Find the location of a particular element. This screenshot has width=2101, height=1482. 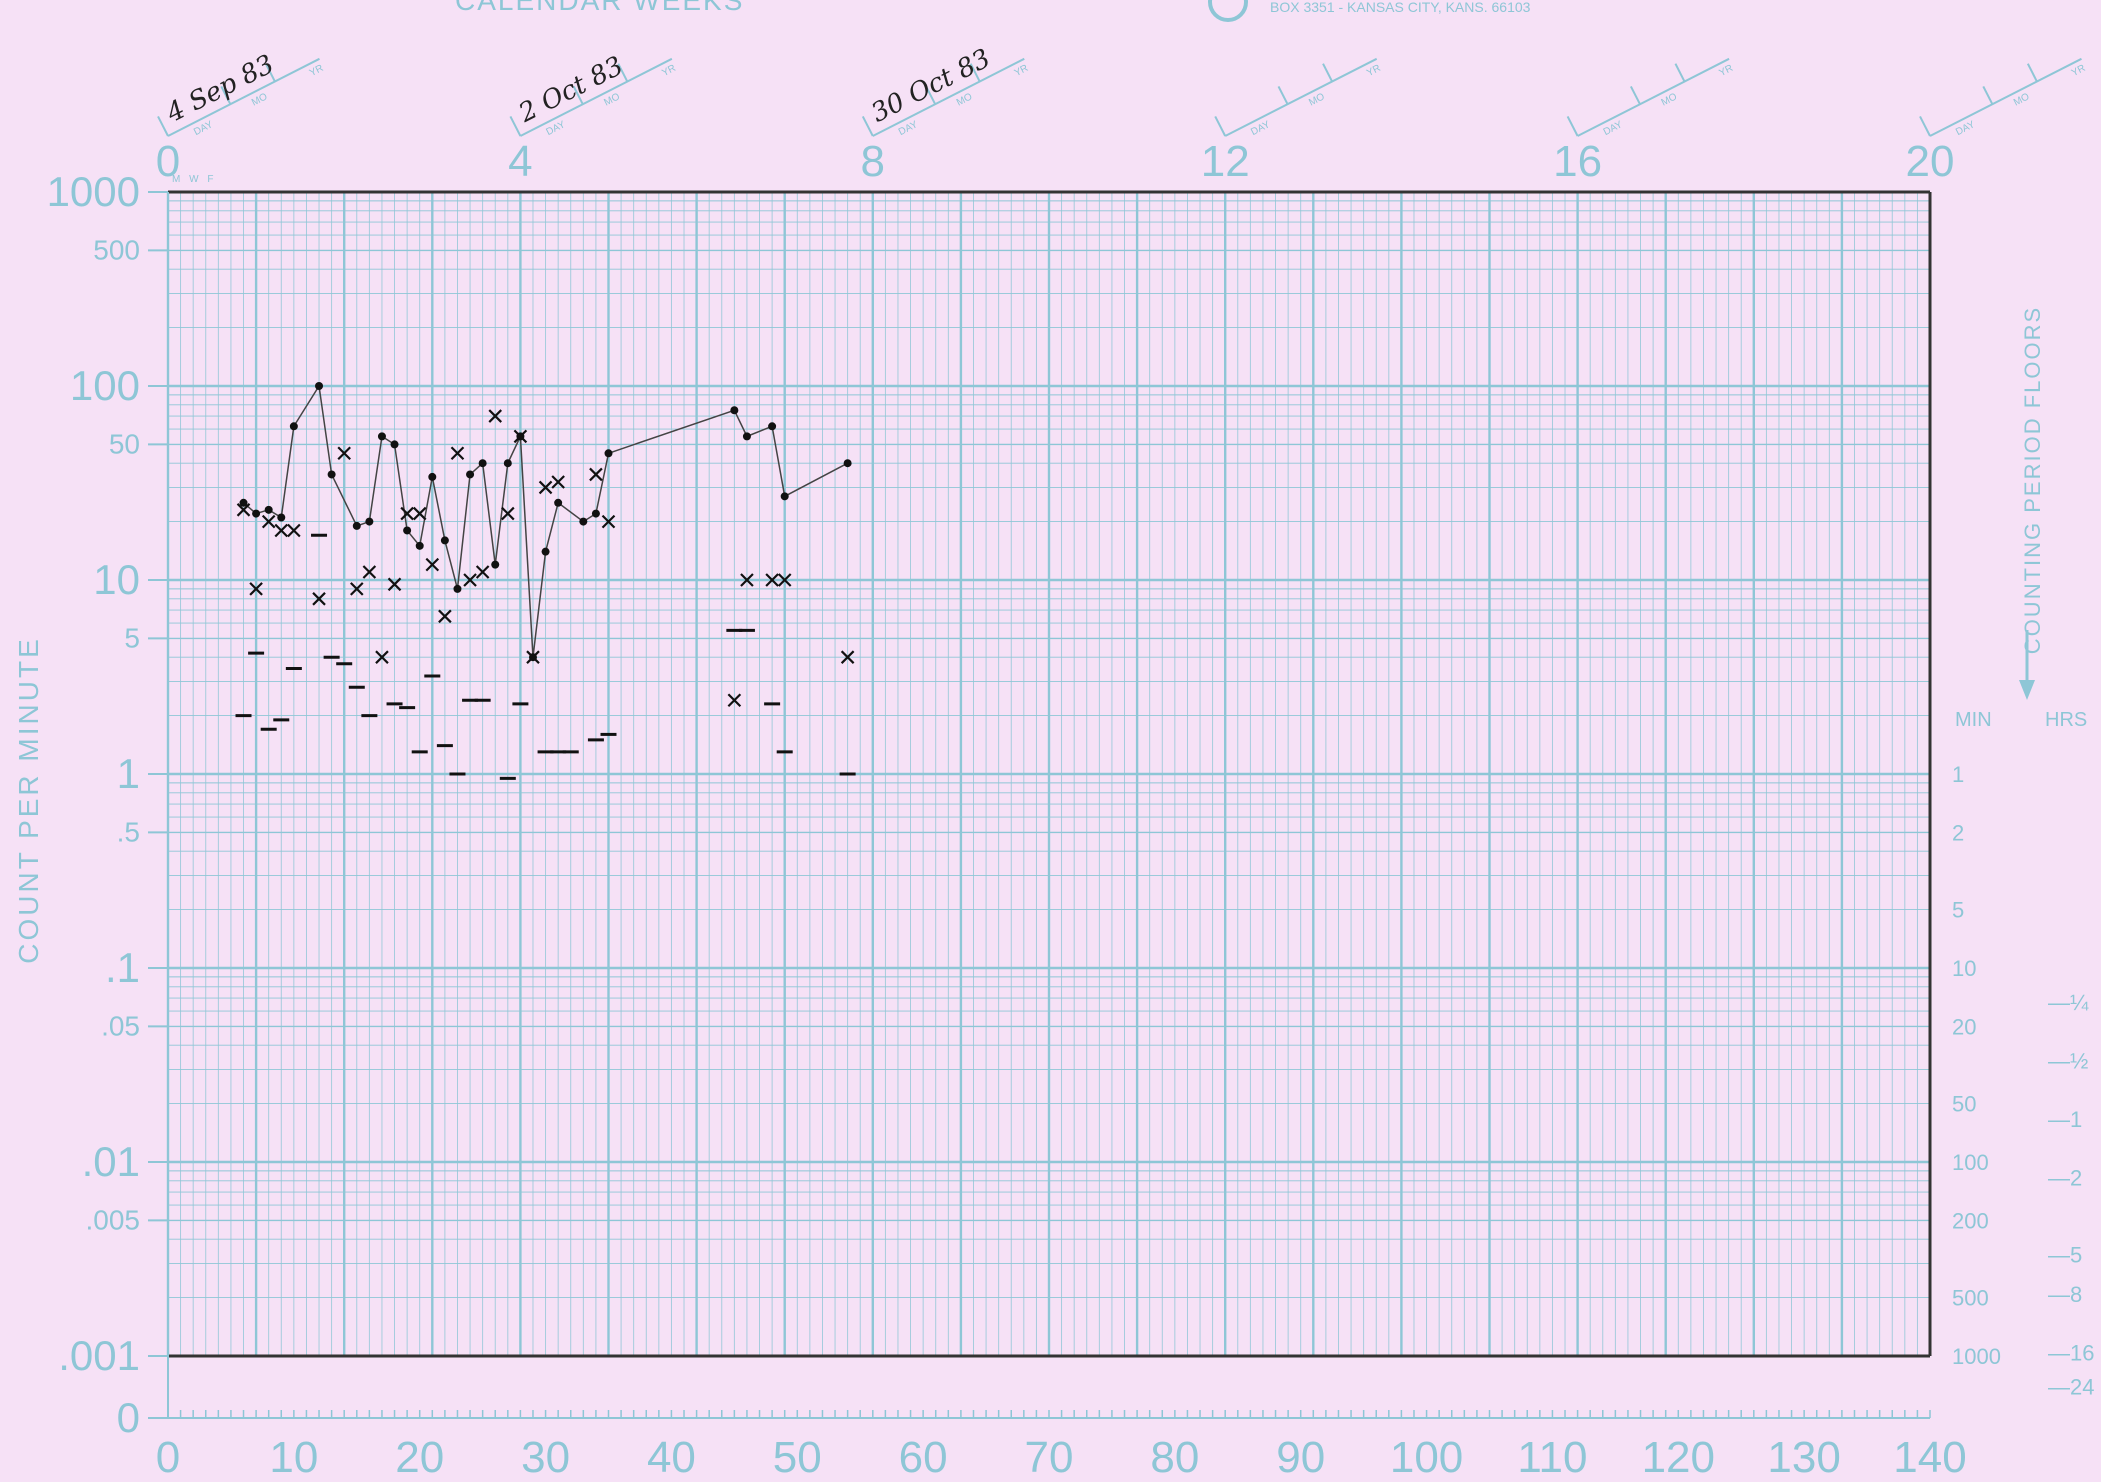

x-tick-label: 120 is located at coordinates (1678, 1457).